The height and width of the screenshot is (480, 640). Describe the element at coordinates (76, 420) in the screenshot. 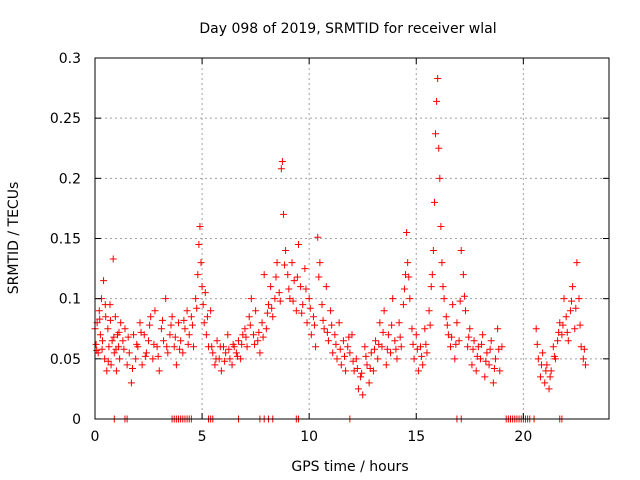

I see `y-tick-label: 0` at that location.